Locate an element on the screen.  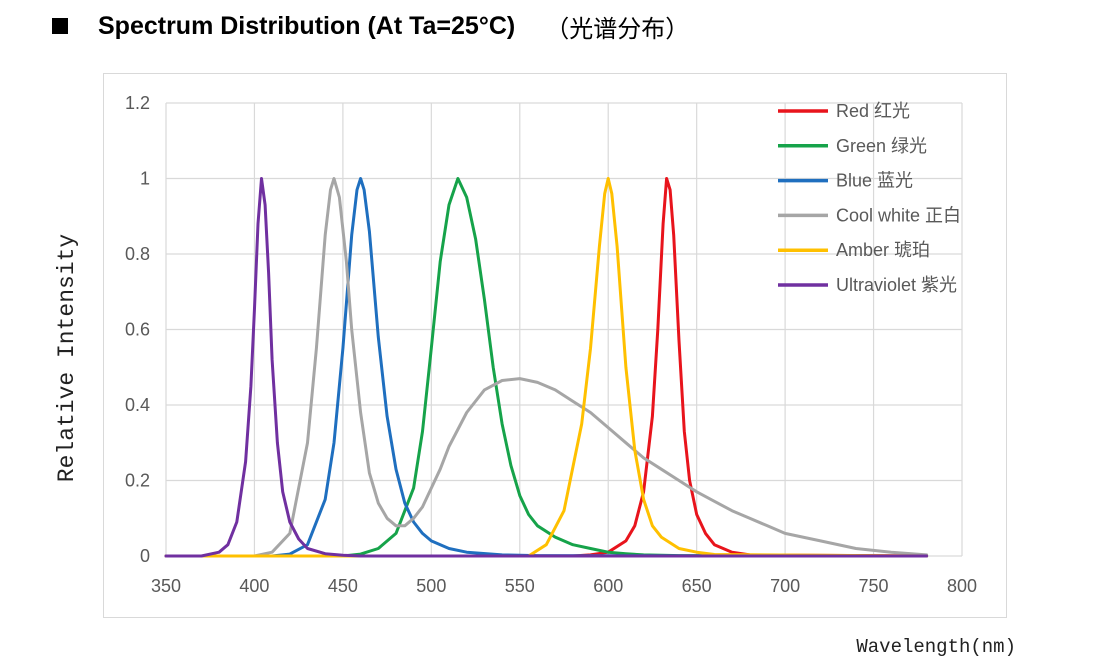
x-axis-label: Wavelength(nm) is located at coordinates (936, 647).